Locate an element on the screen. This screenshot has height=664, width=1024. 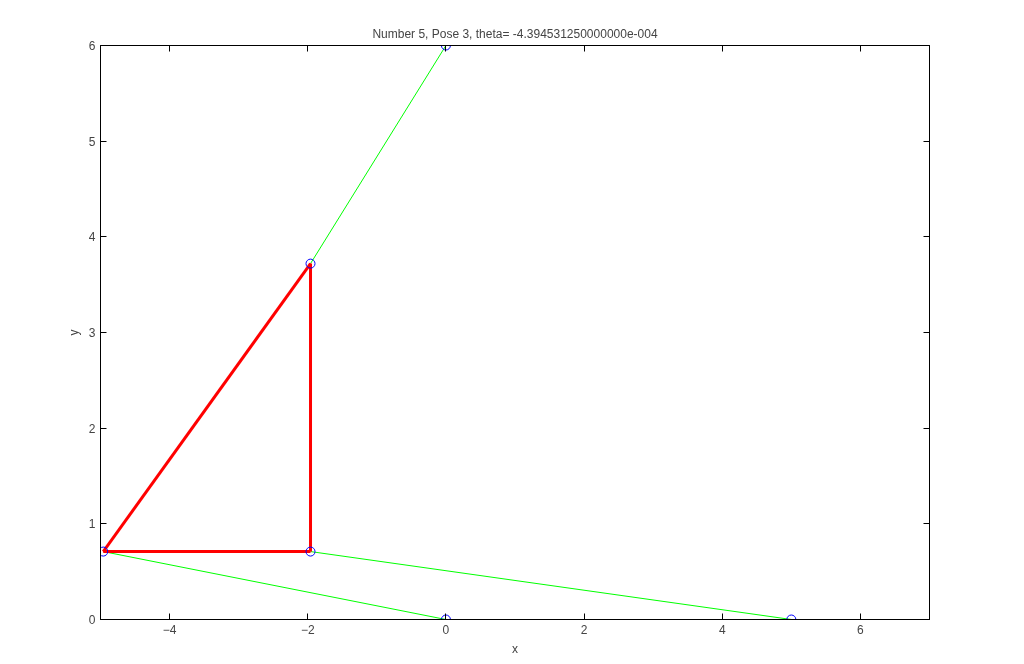
y-tick-label: 6 is located at coordinates (92, 46).